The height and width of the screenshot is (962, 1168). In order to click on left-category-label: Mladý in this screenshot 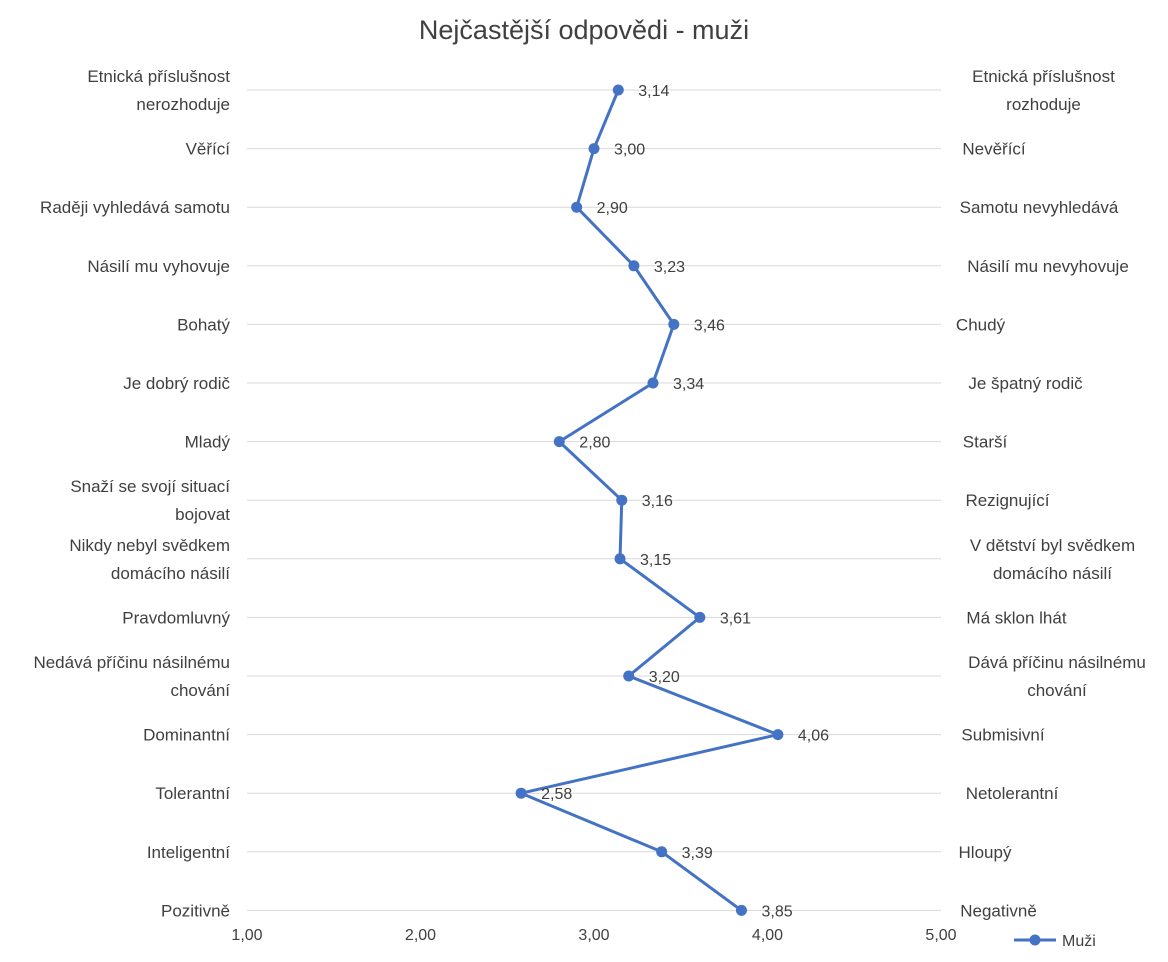, I will do `click(208, 442)`.